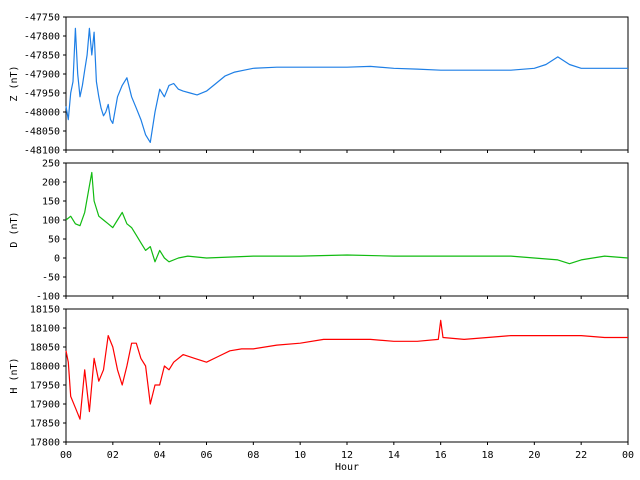 This screenshot has width=640, height=480. What do you see at coordinates (45, 329) in the screenshot?
I see `h-y-tick-label: 18100` at bounding box center [45, 329].